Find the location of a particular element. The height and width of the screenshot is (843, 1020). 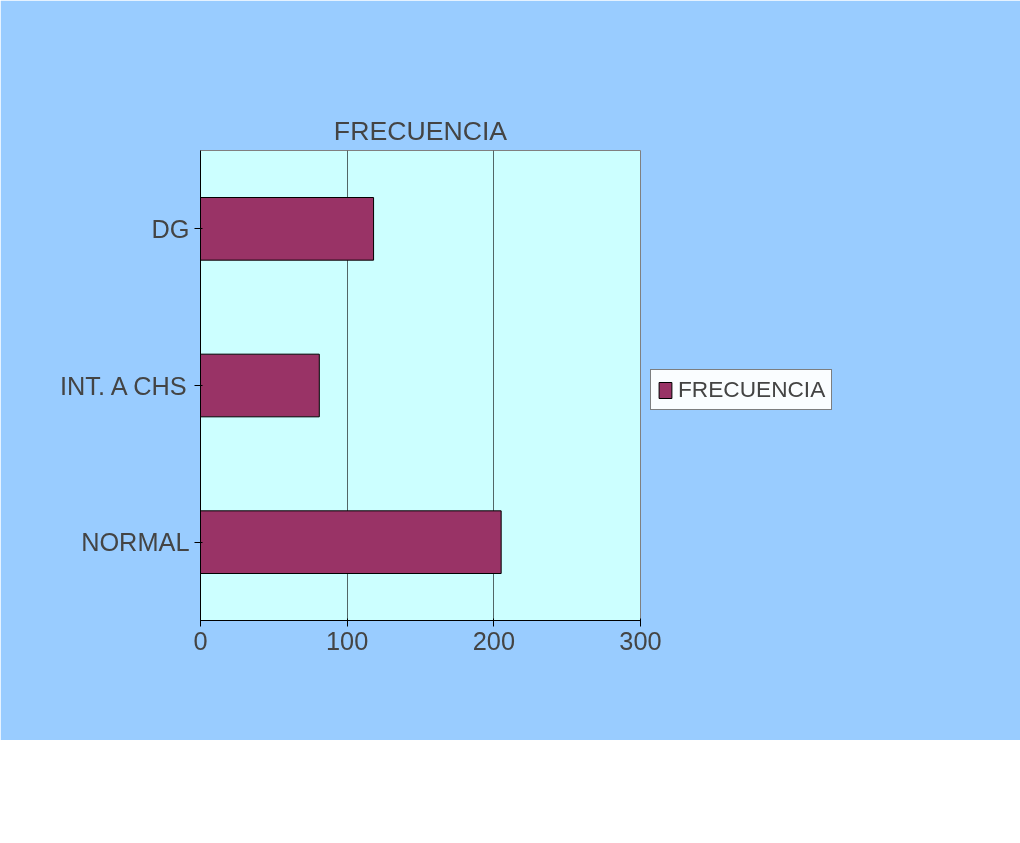

x-tick-label: 300 is located at coordinates (640, 640).